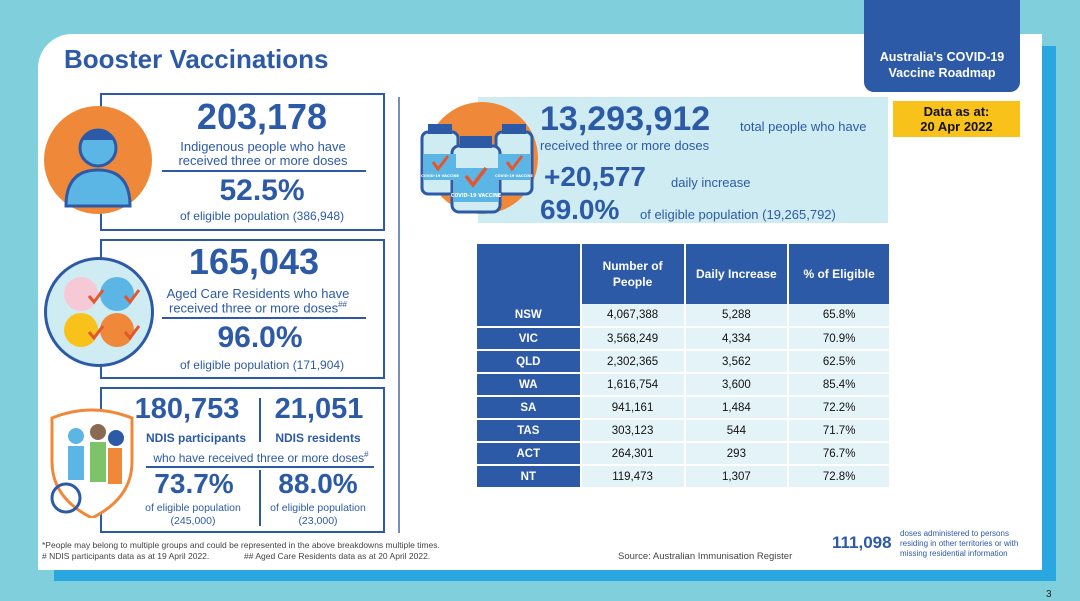  What do you see at coordinates (260, 467) in the screenshot?
I see `ndis-horizontal-divider` at bounding box center [260, 467].